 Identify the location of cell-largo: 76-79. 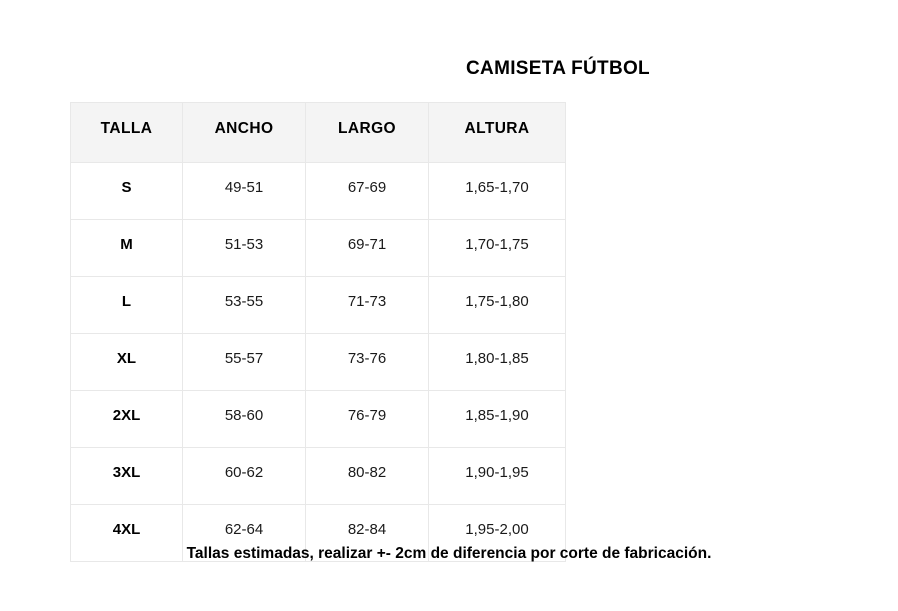
(367, 419).